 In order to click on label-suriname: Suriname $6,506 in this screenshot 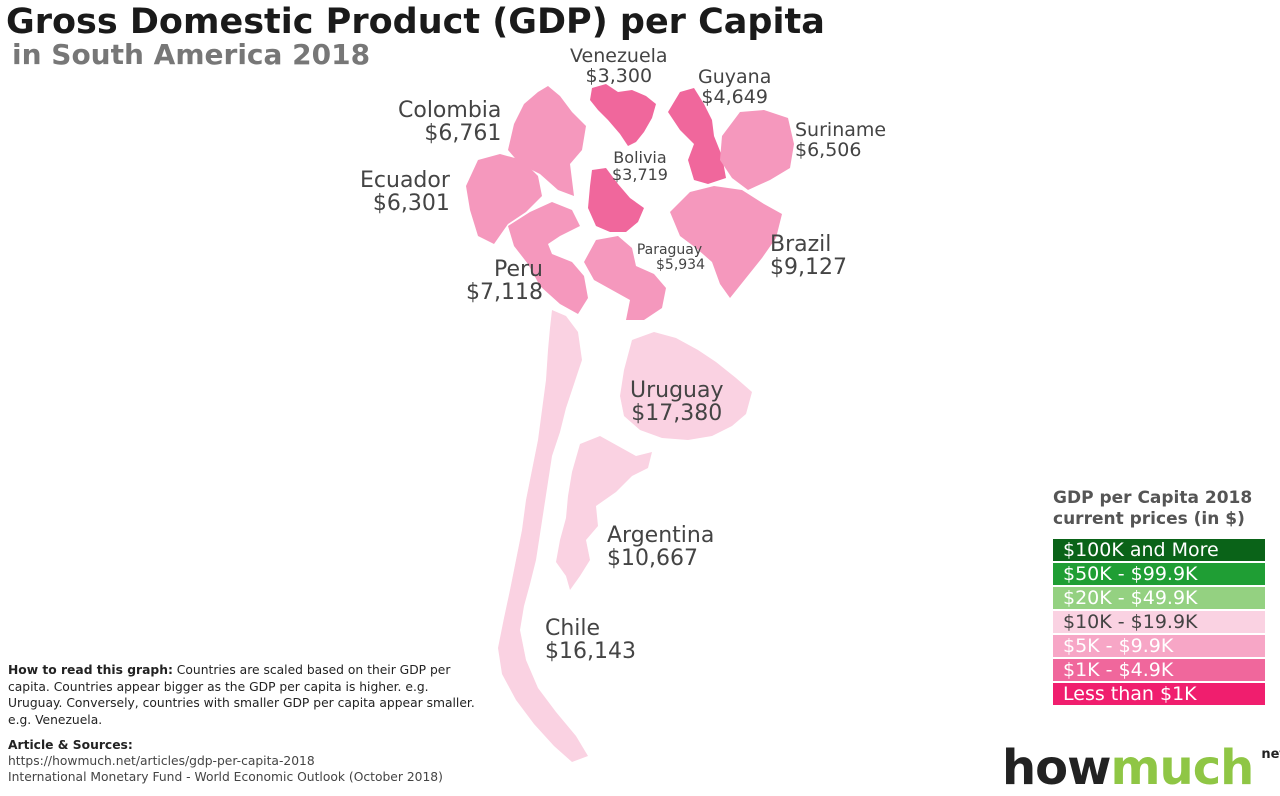, I will do `click(841, 140)`.